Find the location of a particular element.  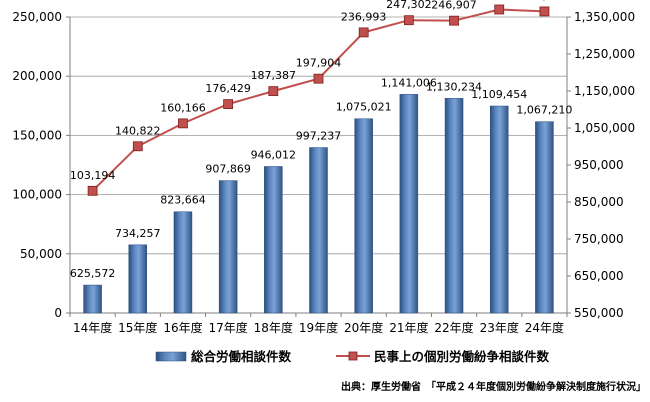

line-data-label: 197,904 is located at coordinates (319, 63).